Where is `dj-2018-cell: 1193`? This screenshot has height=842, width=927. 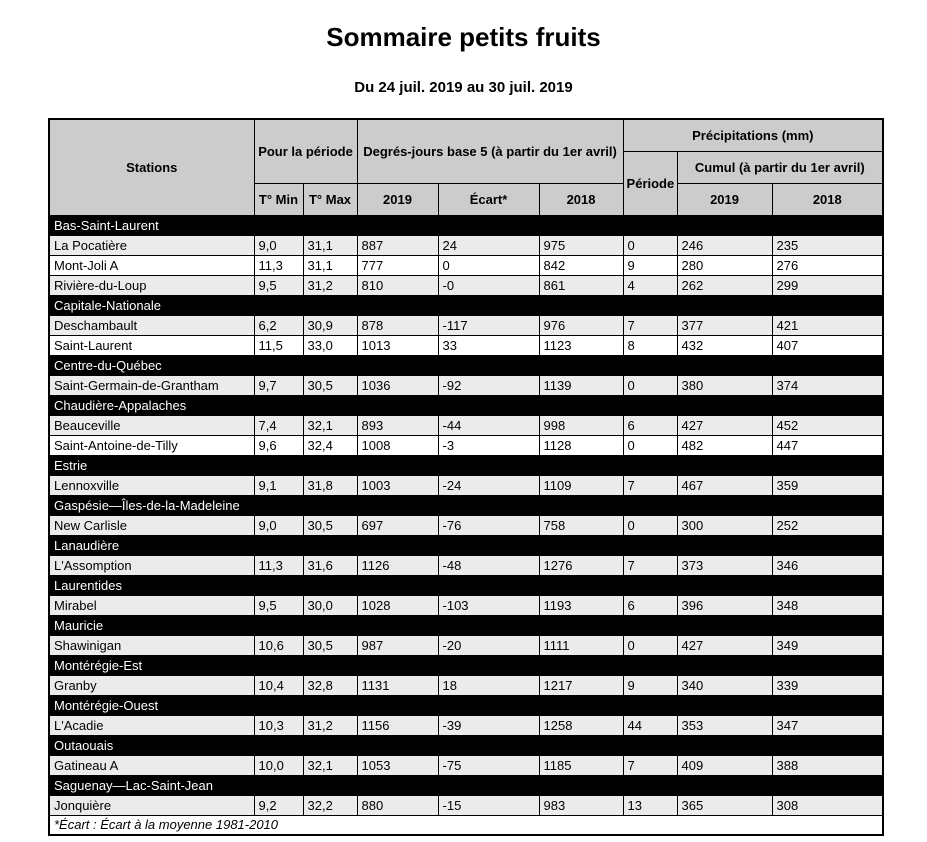 dj-2018-cell: 1193 is located at coordinates (581, 605).